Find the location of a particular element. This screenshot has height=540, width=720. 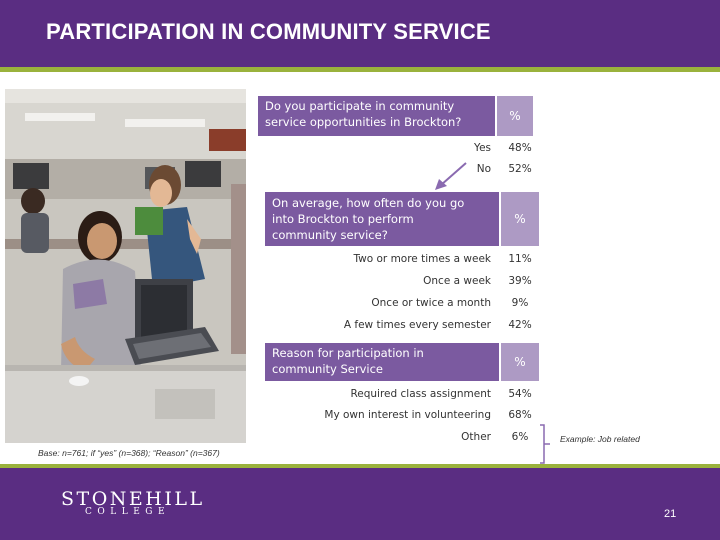

bracket-icon is located at coordinates (545, 444).